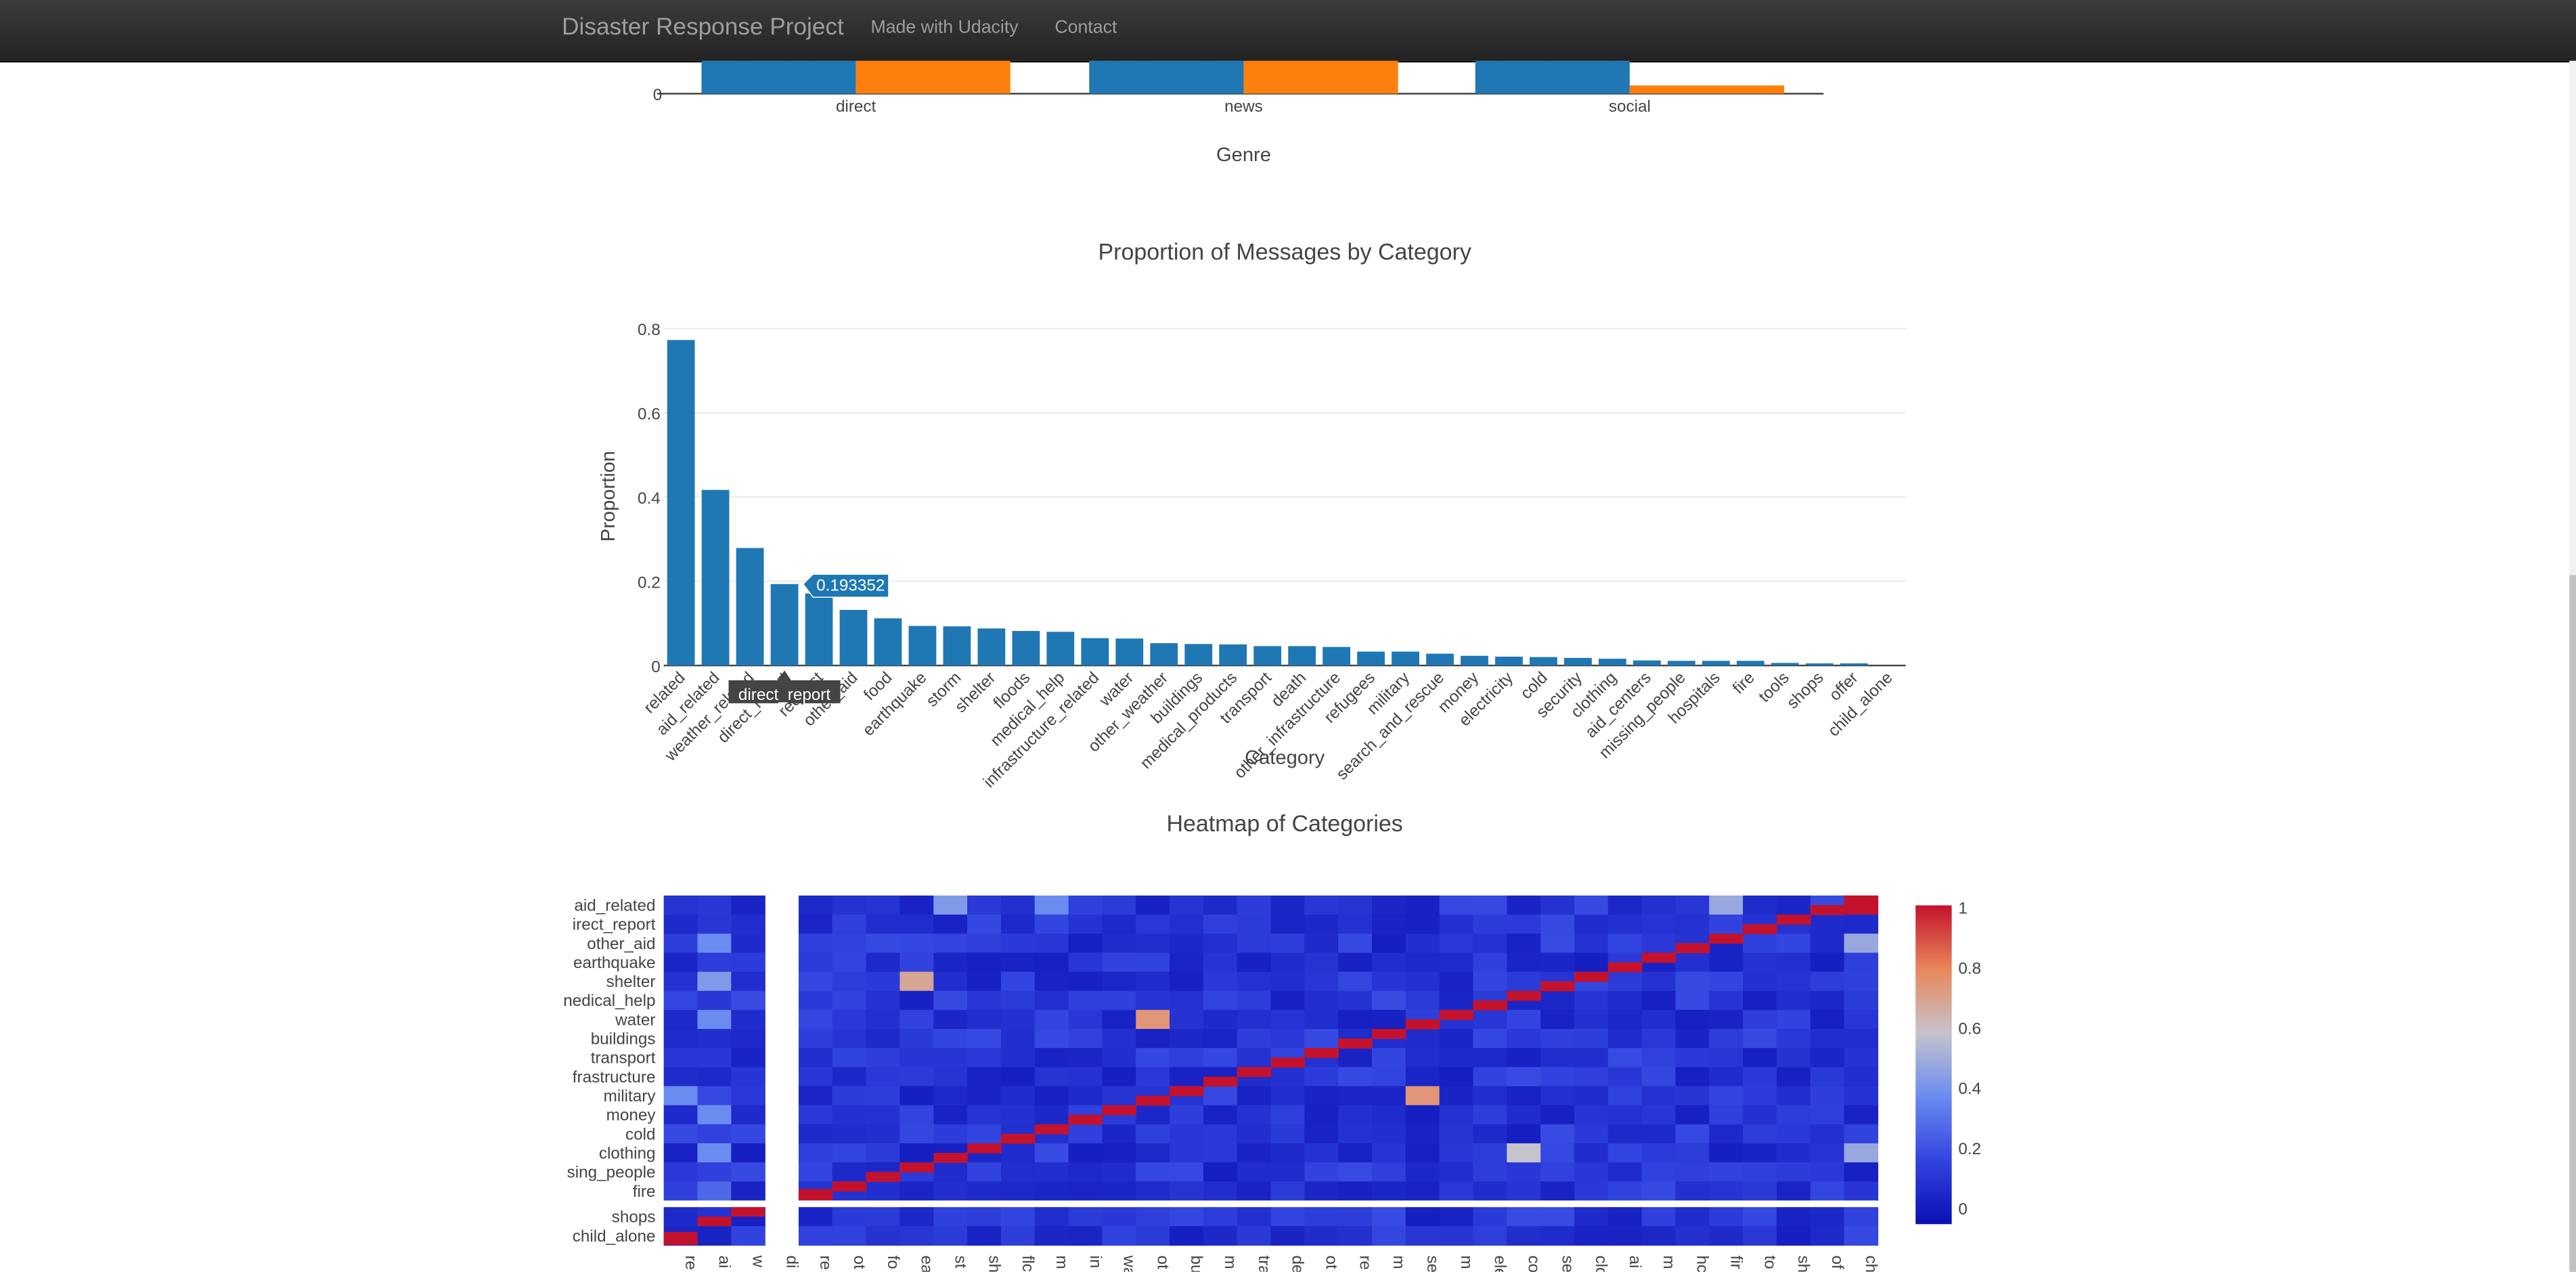 The height and width of the screenshot is (1272, 2576). Describe the element at coordinates (1543, 661) in the screenshot. I see `category-bar-cold` at that location.